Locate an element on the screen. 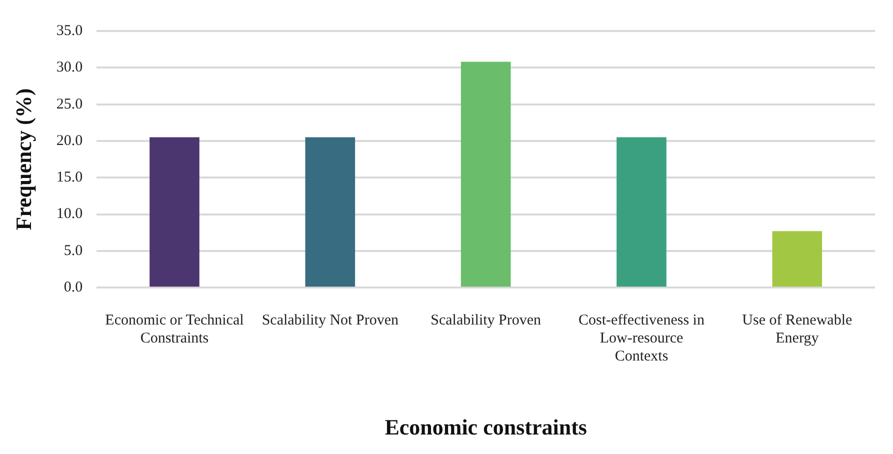  y-tick-label: 10.0 is located at coordinates (69, 214).